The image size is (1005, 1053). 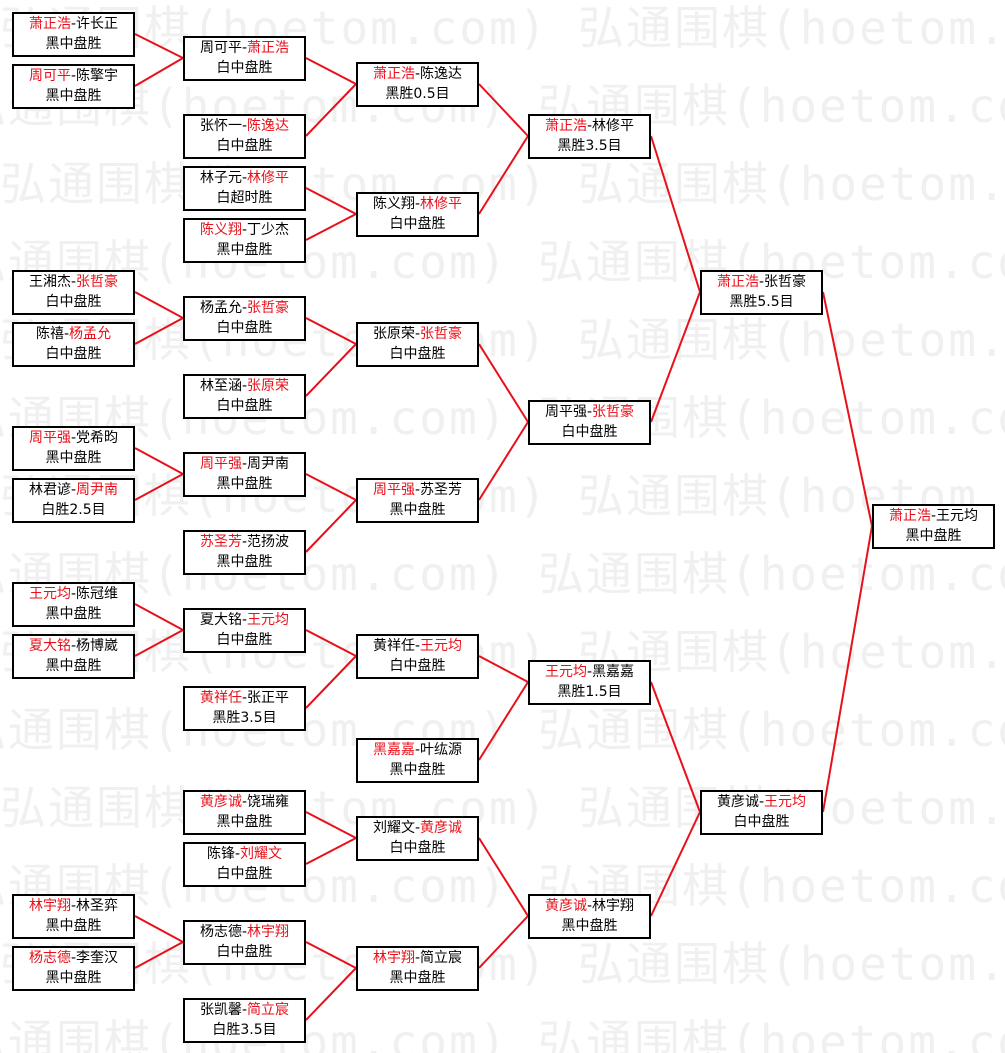 What do you see at coordinates (393, 750) in the screenshot?
I see `player-black: 黑嘉嘉` at bounding box center [393, 750].